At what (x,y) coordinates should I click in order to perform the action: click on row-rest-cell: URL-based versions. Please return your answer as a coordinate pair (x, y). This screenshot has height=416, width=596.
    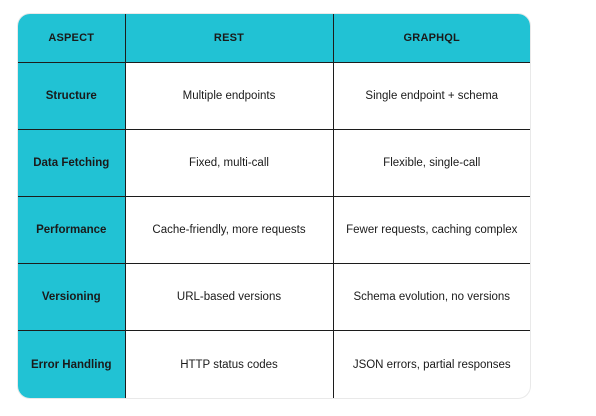
    Looking at the image, I should click on (229, 297).